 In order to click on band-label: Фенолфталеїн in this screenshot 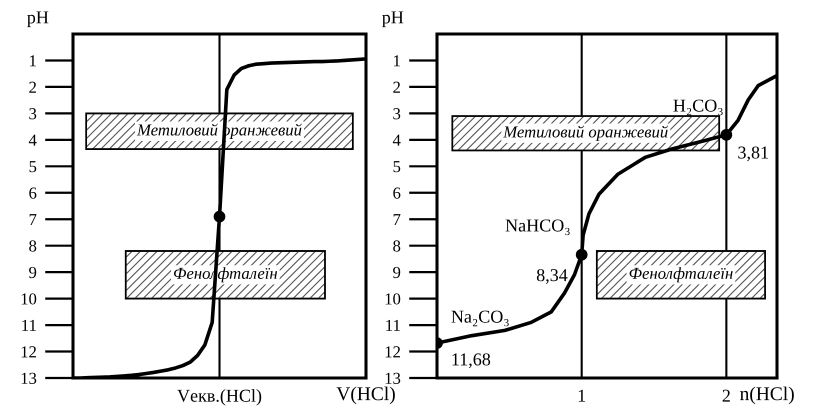, I will do `click(681, 274)`.